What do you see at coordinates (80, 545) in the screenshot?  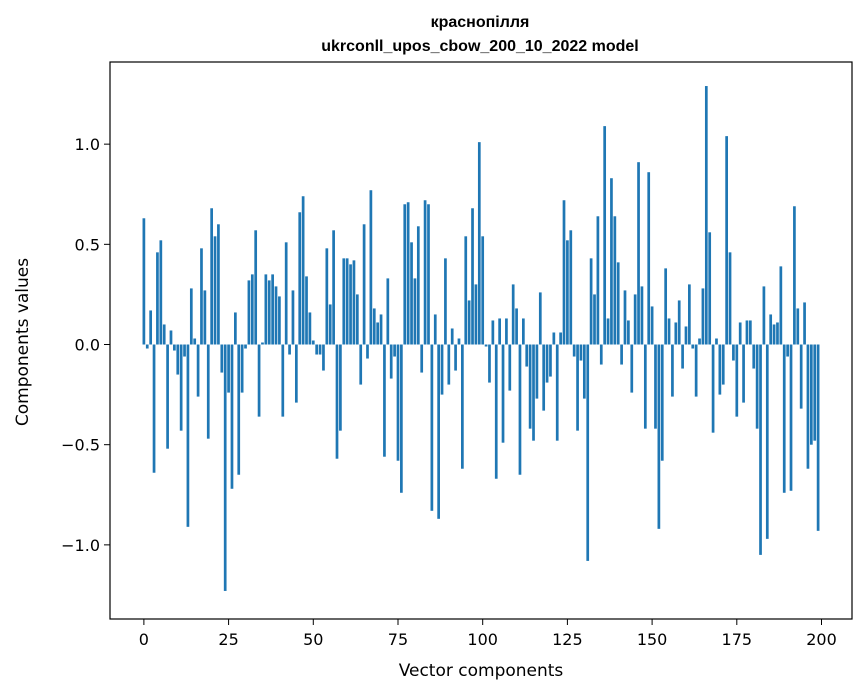 I see `y-tick-label: −1.0` at bounding box center [80, 545].